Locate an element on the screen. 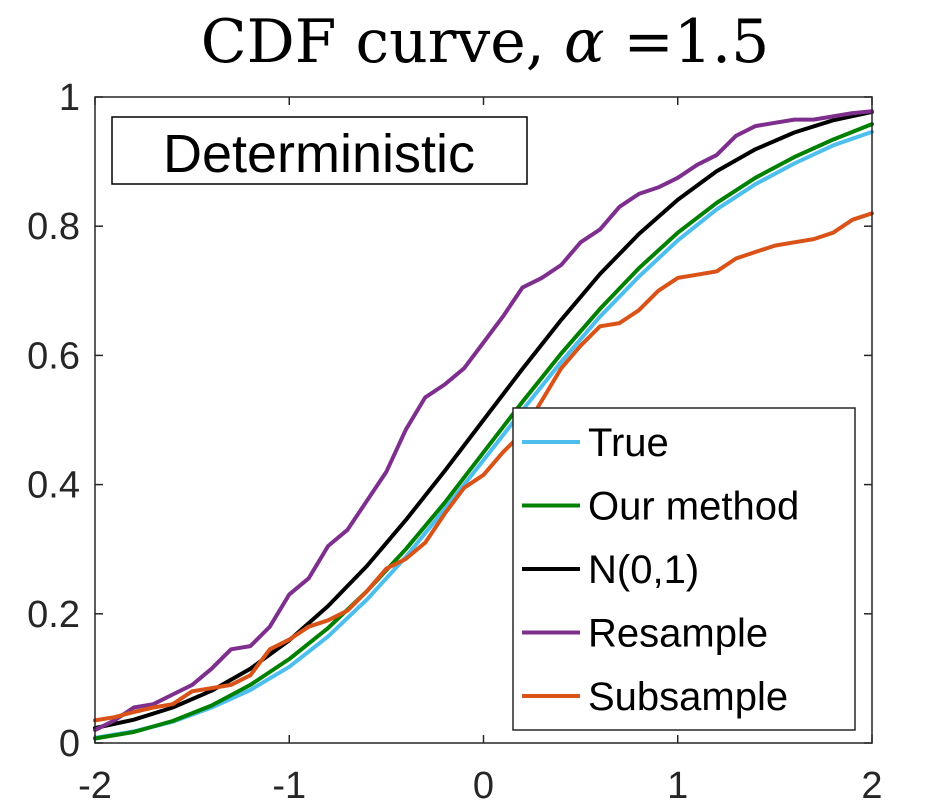 This screenshot has height=810, width=930. x-tick-label: 2 is located at coordinates (871, 786).